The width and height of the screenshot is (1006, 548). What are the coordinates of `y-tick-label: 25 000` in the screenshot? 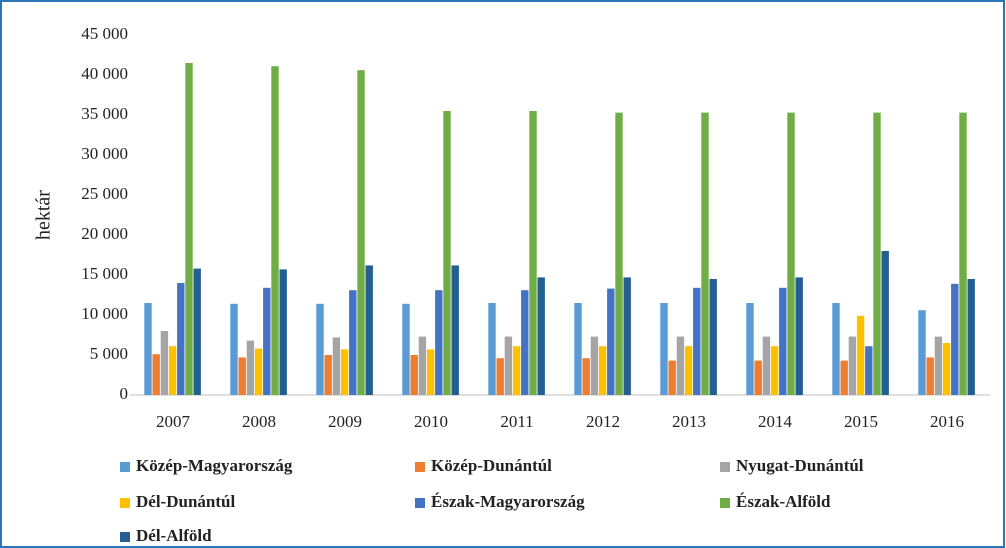 It's located at (104, 193).